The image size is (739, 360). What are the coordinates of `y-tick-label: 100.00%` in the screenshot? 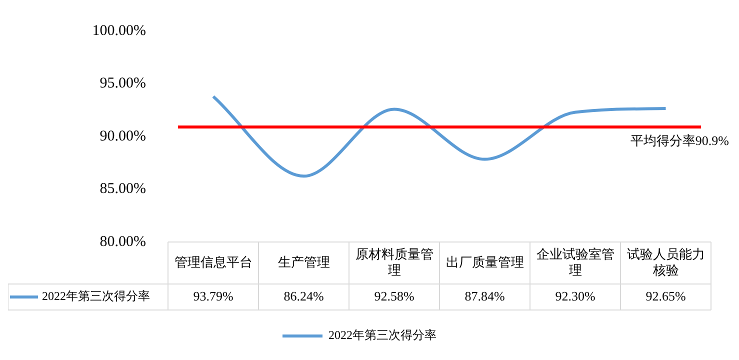 It's located at (119, 30).